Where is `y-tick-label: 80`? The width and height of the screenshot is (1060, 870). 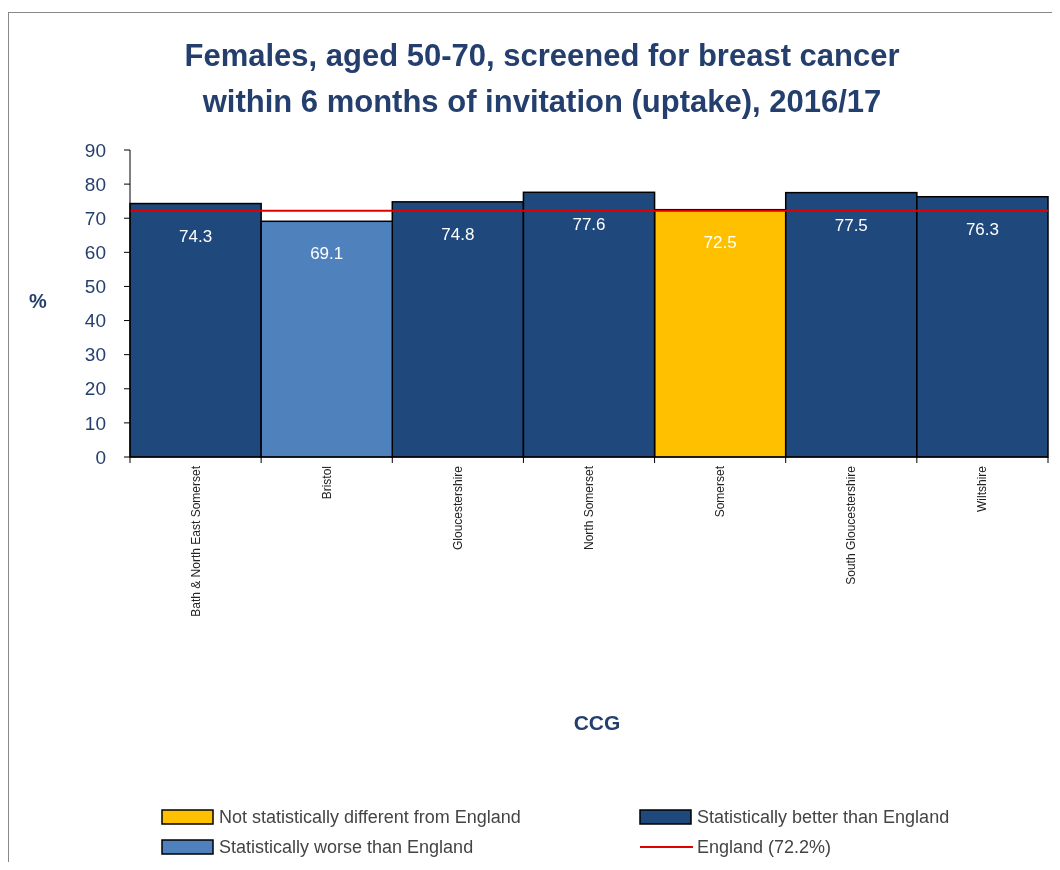 y-tick-label: 80 is located at coordinates (95, 184).